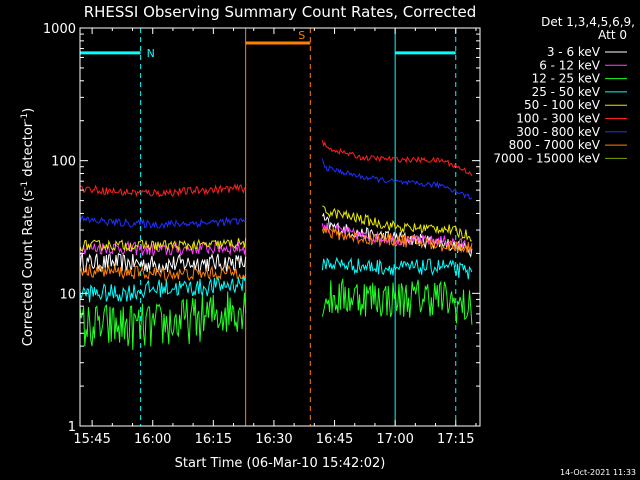 This screenshot has width=640, height=480. I want to click on y-axis-label-part3: ), so click(28, 110).